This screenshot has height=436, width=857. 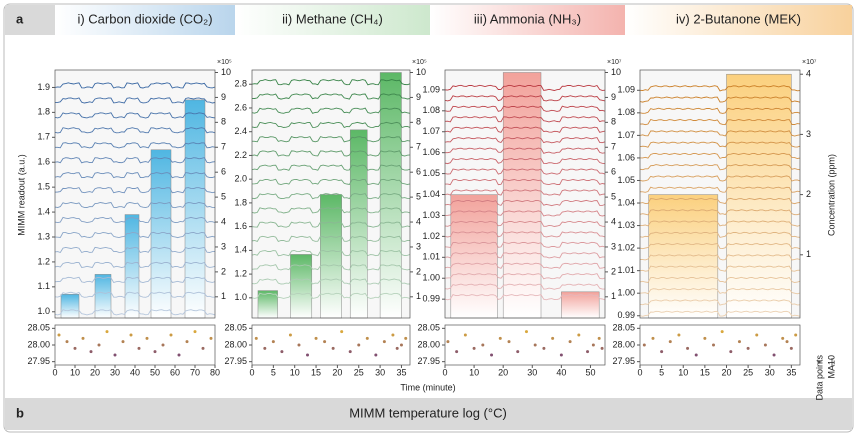 I want to click on x-tick-label: 35, so click(x=791, y=372).